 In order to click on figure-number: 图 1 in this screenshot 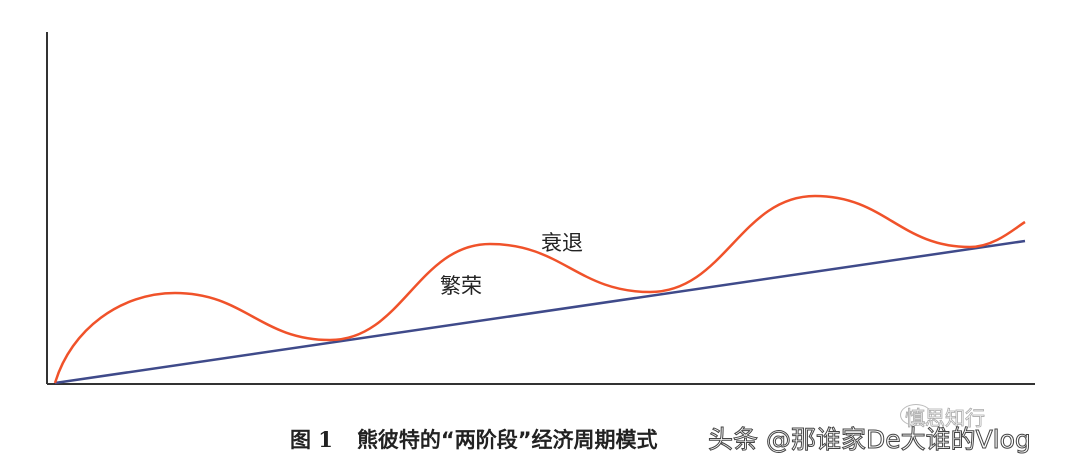, I will do `click(311, 439)`.